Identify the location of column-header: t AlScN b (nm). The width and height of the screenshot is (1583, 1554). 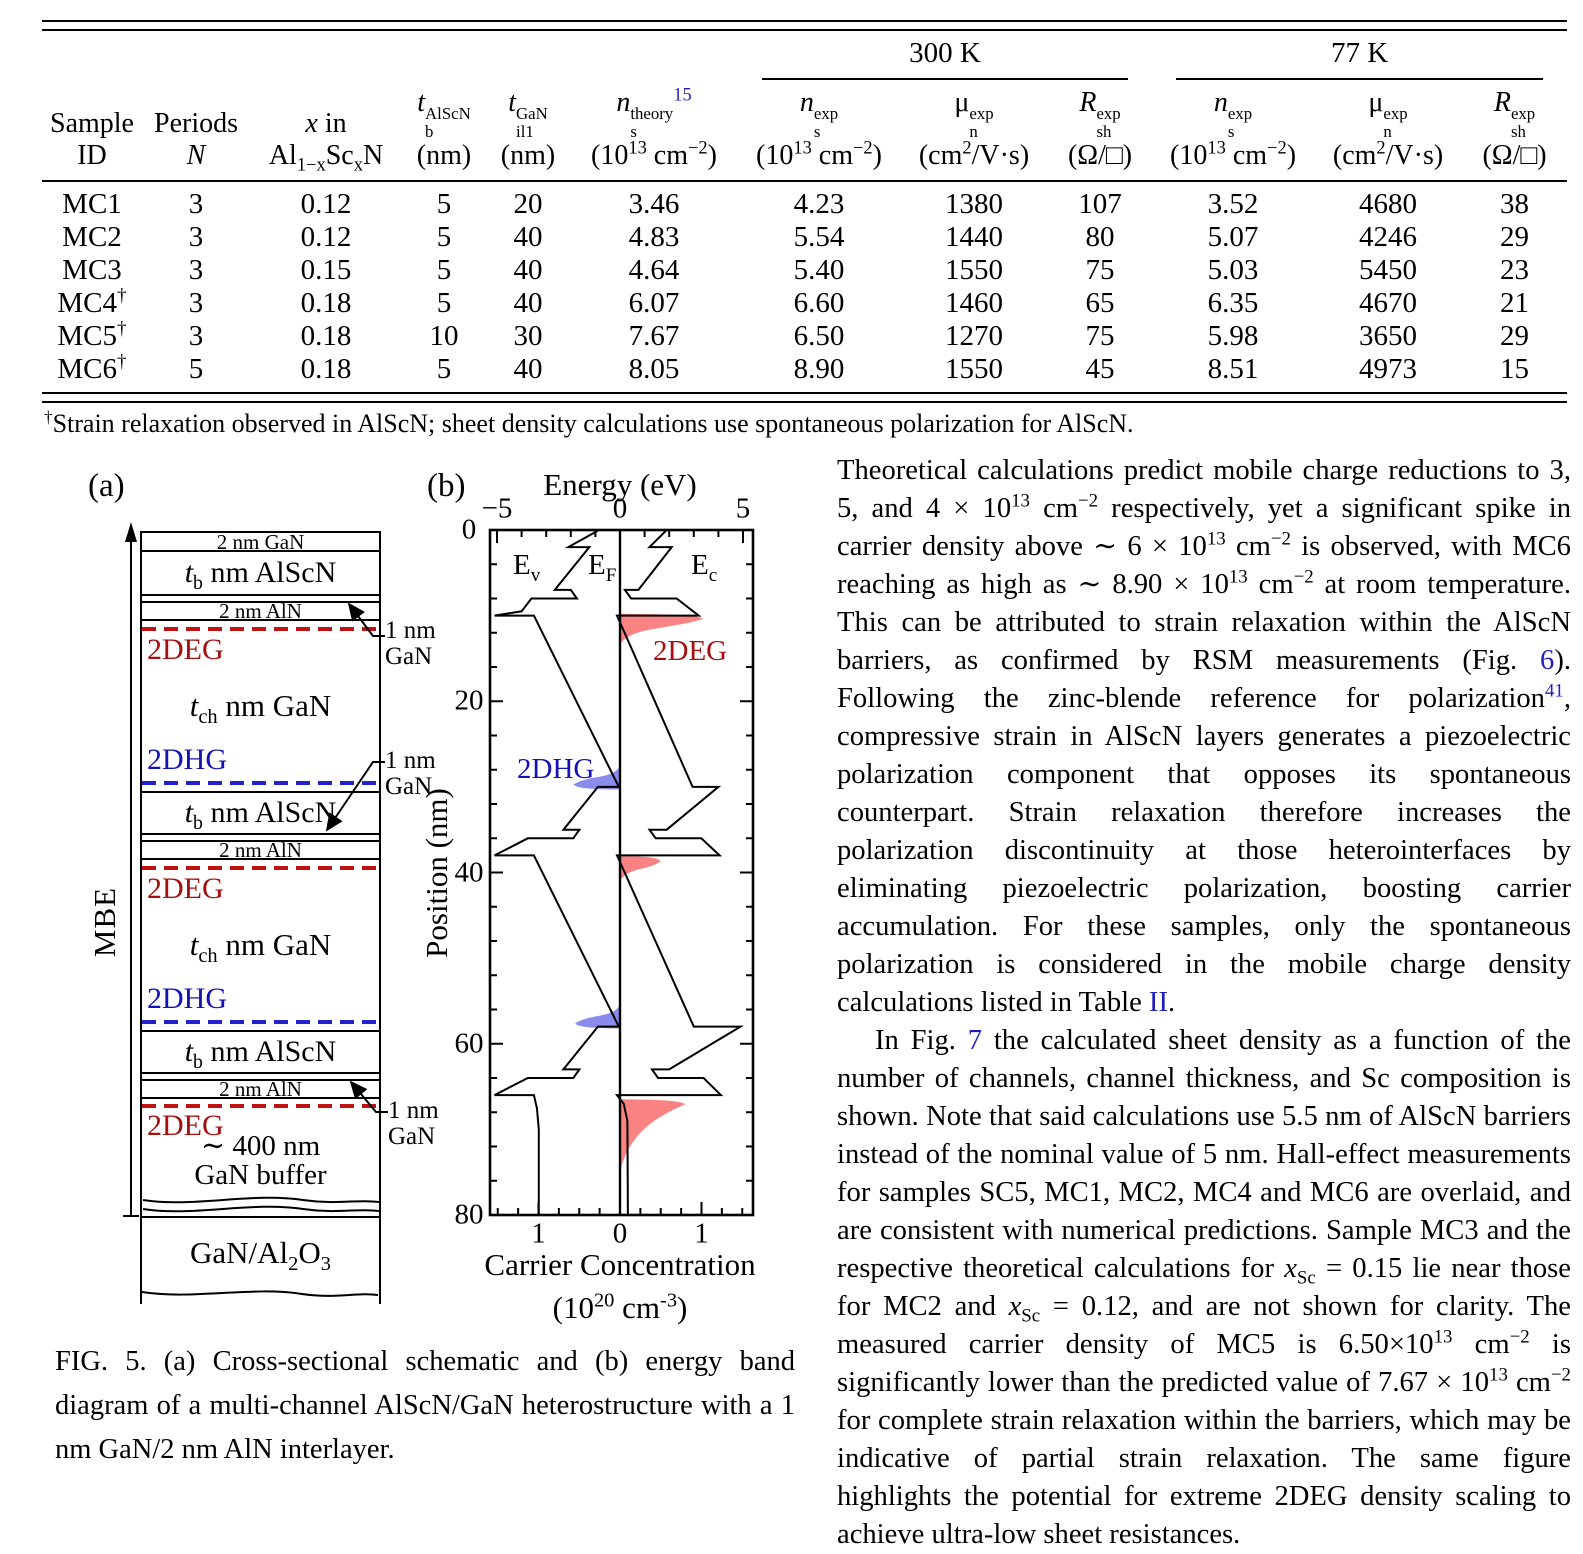
(444, 133).